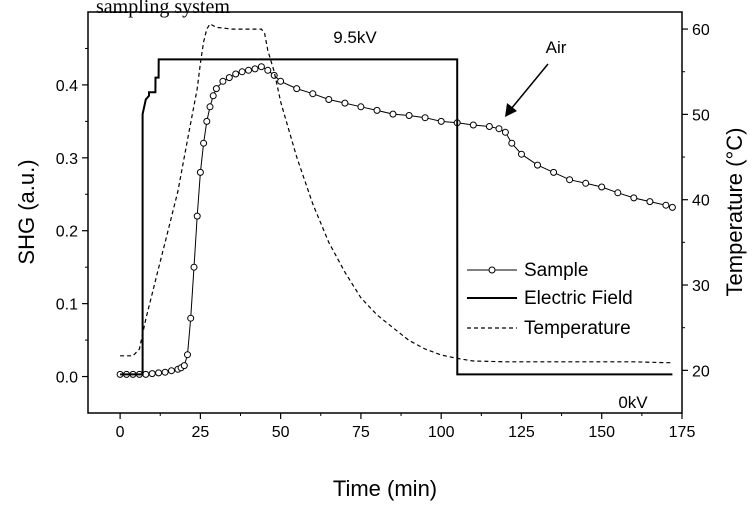  I want to click on x-tick-label: 50, so click(281, 432).